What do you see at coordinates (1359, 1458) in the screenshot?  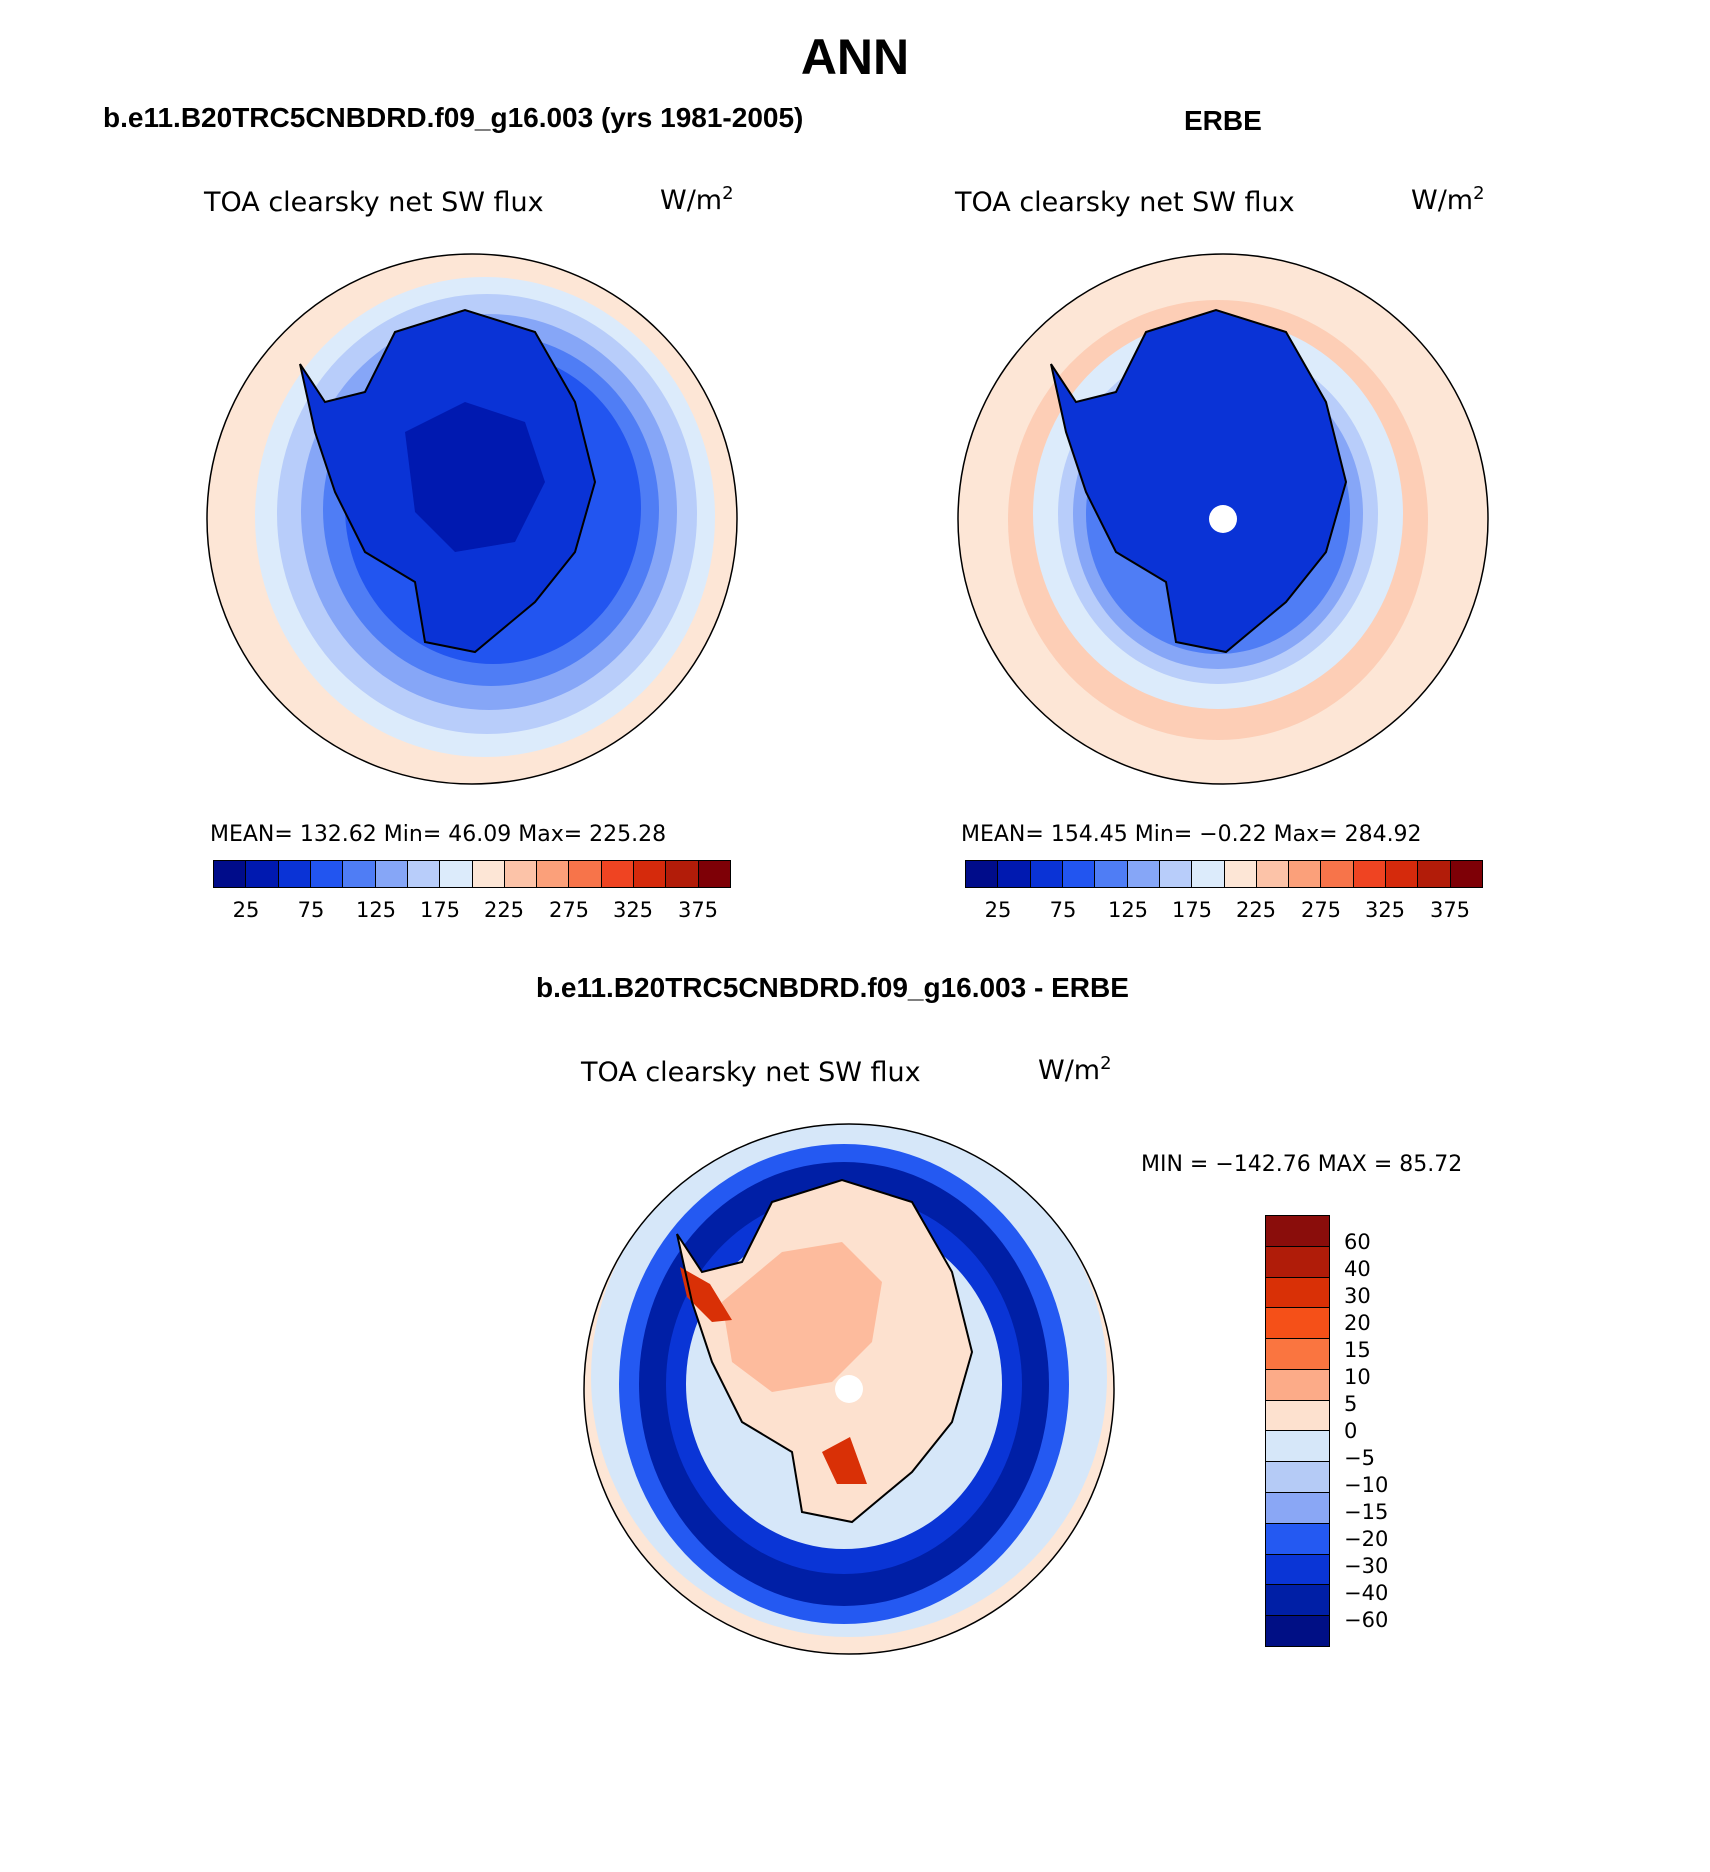 I see `colorbar-tick-label: −5` at bounding box center [1359, 1458].